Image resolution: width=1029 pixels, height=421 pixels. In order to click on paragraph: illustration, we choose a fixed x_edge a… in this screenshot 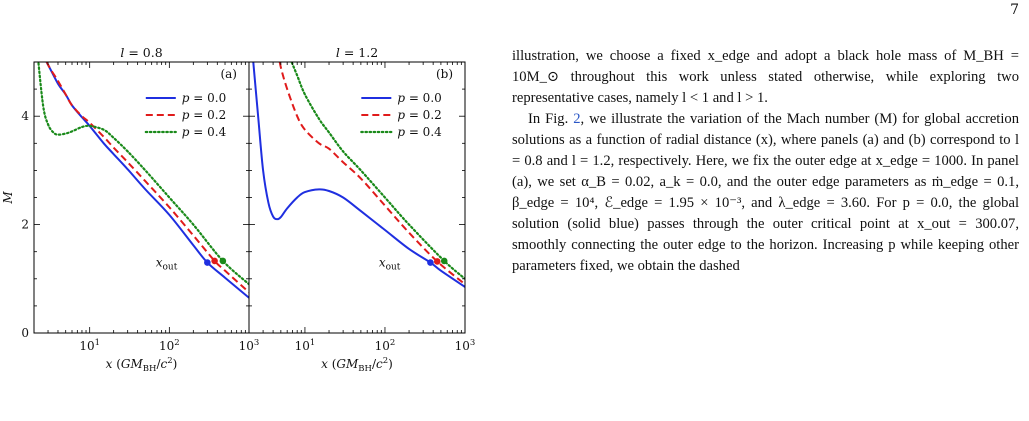, I will do `click(765, 77)`.